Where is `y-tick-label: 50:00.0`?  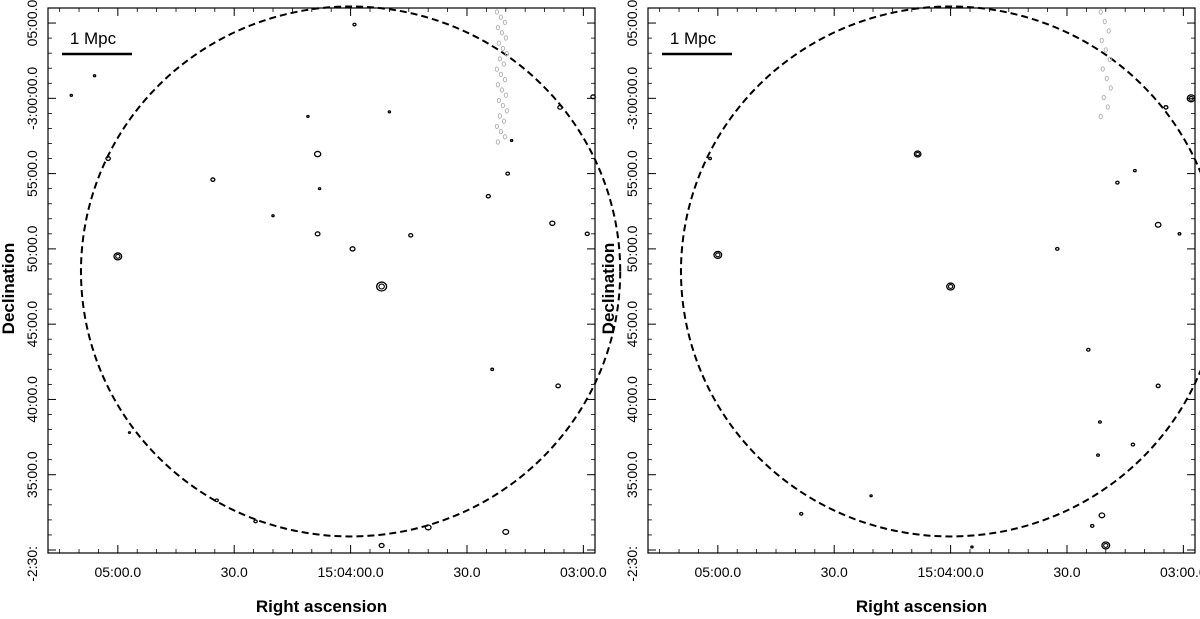 y-tick-label: 50:00.0 is located at coordinates (632, 248).